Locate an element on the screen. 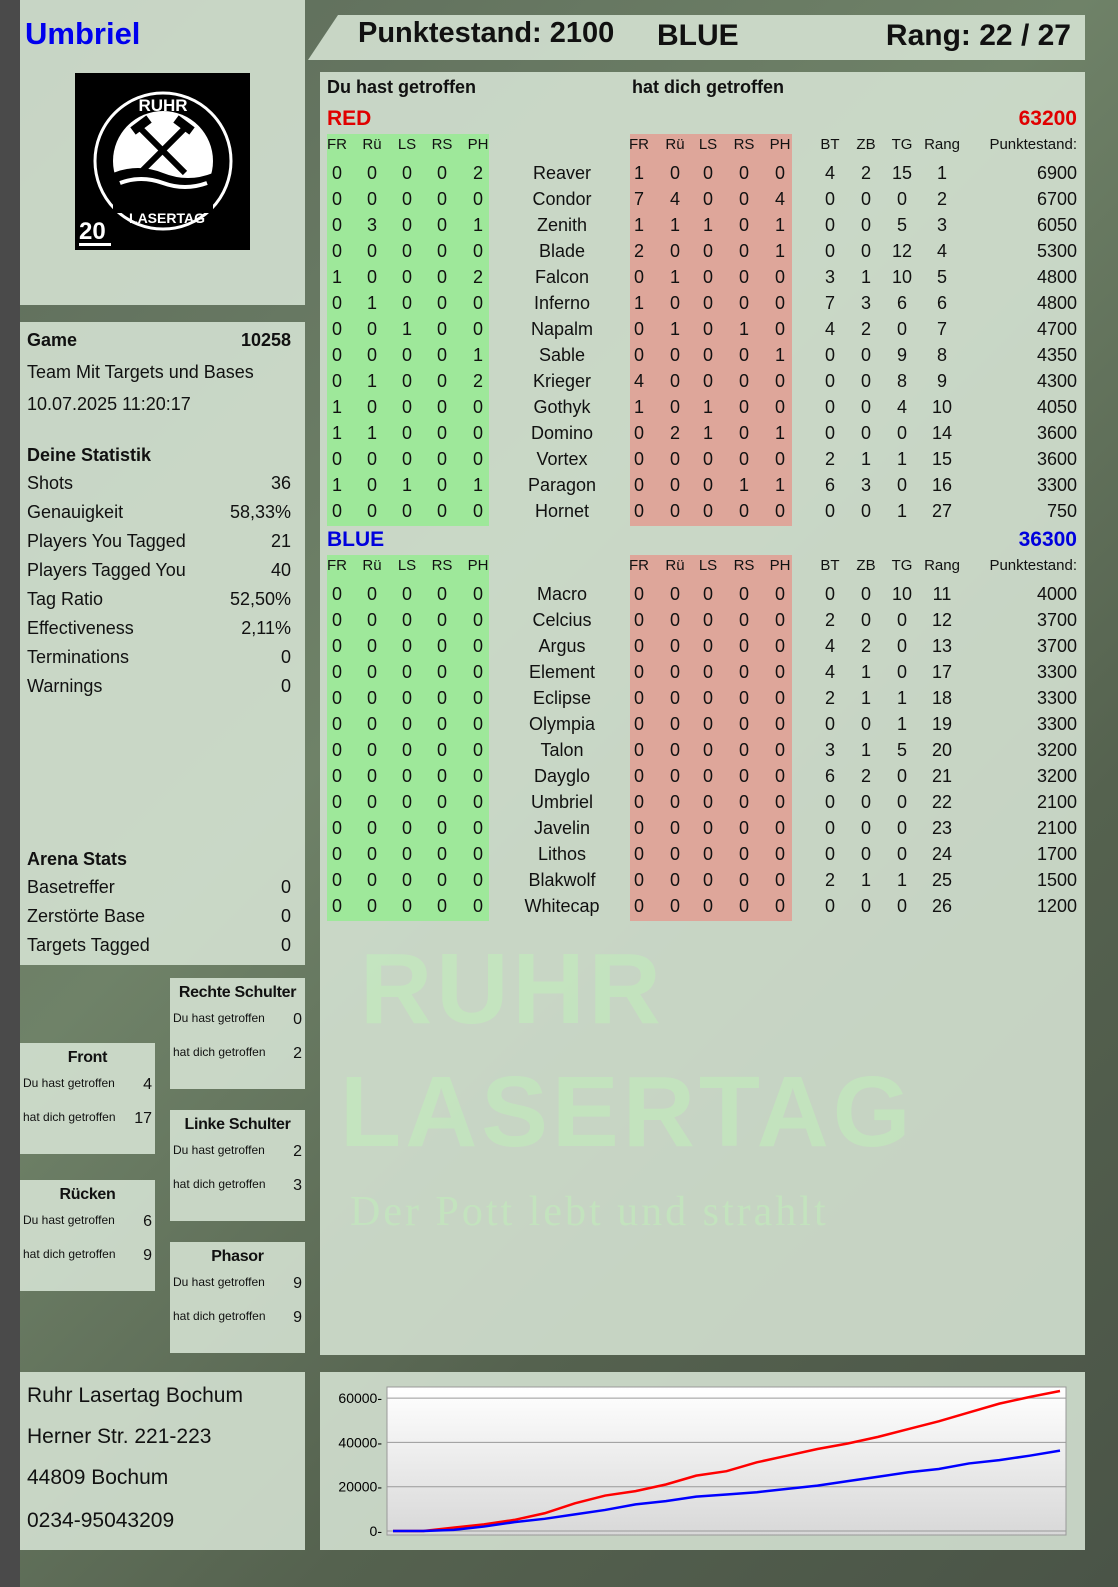 The width and height of the screenshot is (1118, 1587). player-name: Domino is located at coordinates (562, 433).